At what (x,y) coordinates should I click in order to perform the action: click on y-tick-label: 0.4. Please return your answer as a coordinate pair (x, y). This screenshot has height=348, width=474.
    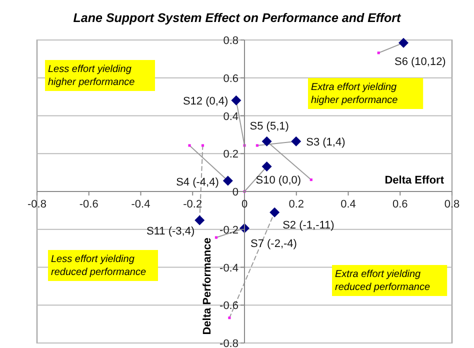
    Looking at the image, I should click on (230, 116).